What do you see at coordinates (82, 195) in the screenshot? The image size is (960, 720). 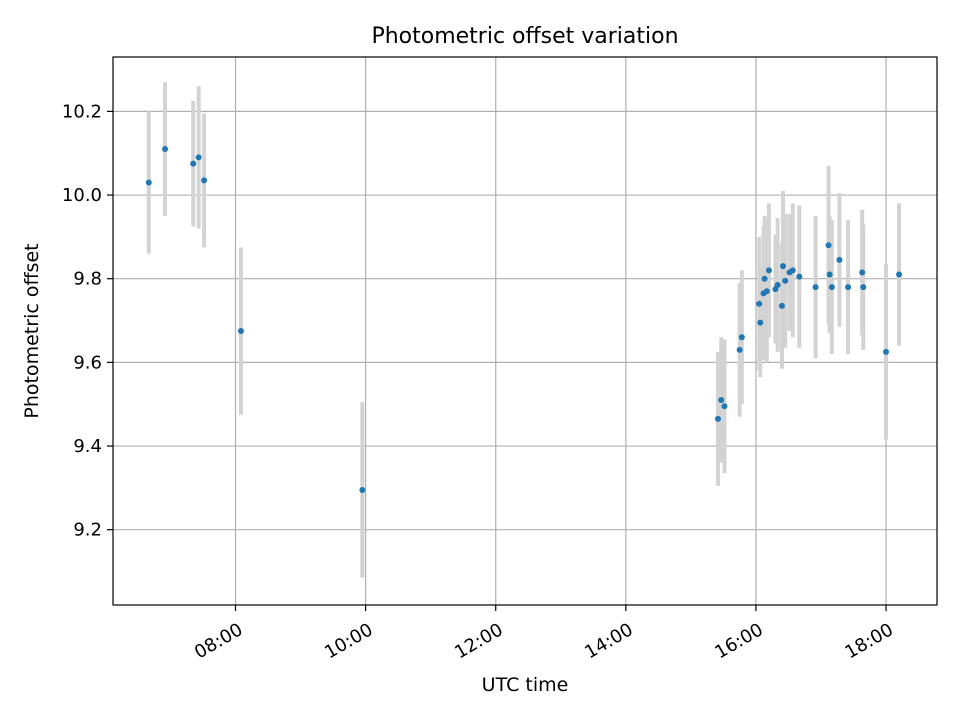 I see `y-tick-label: 10.0` at bounding box center [82, 195].